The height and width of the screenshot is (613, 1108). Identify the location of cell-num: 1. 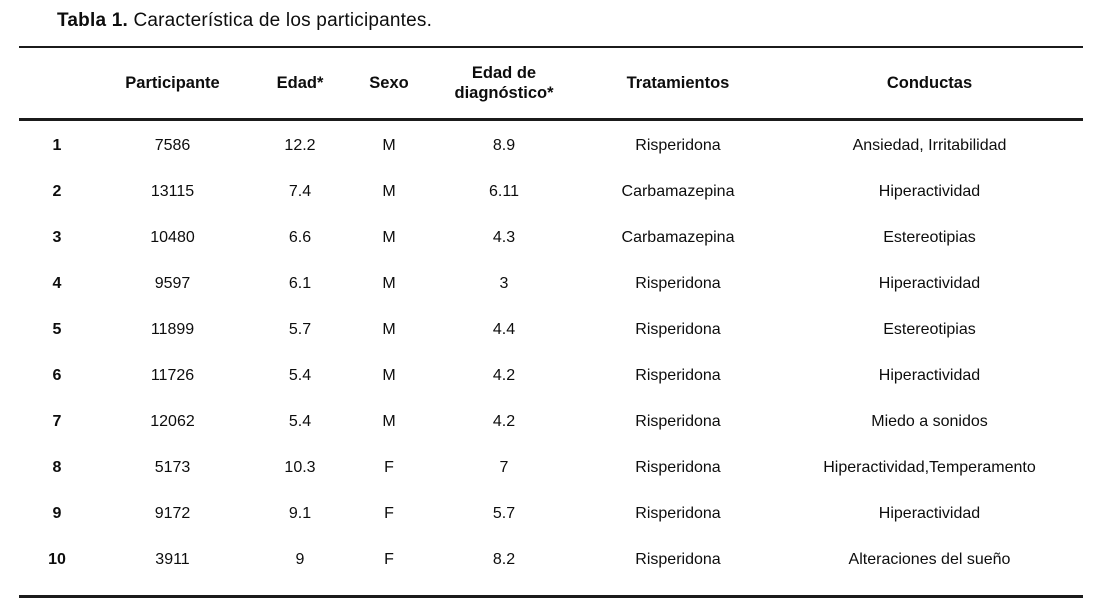
(57, 145).